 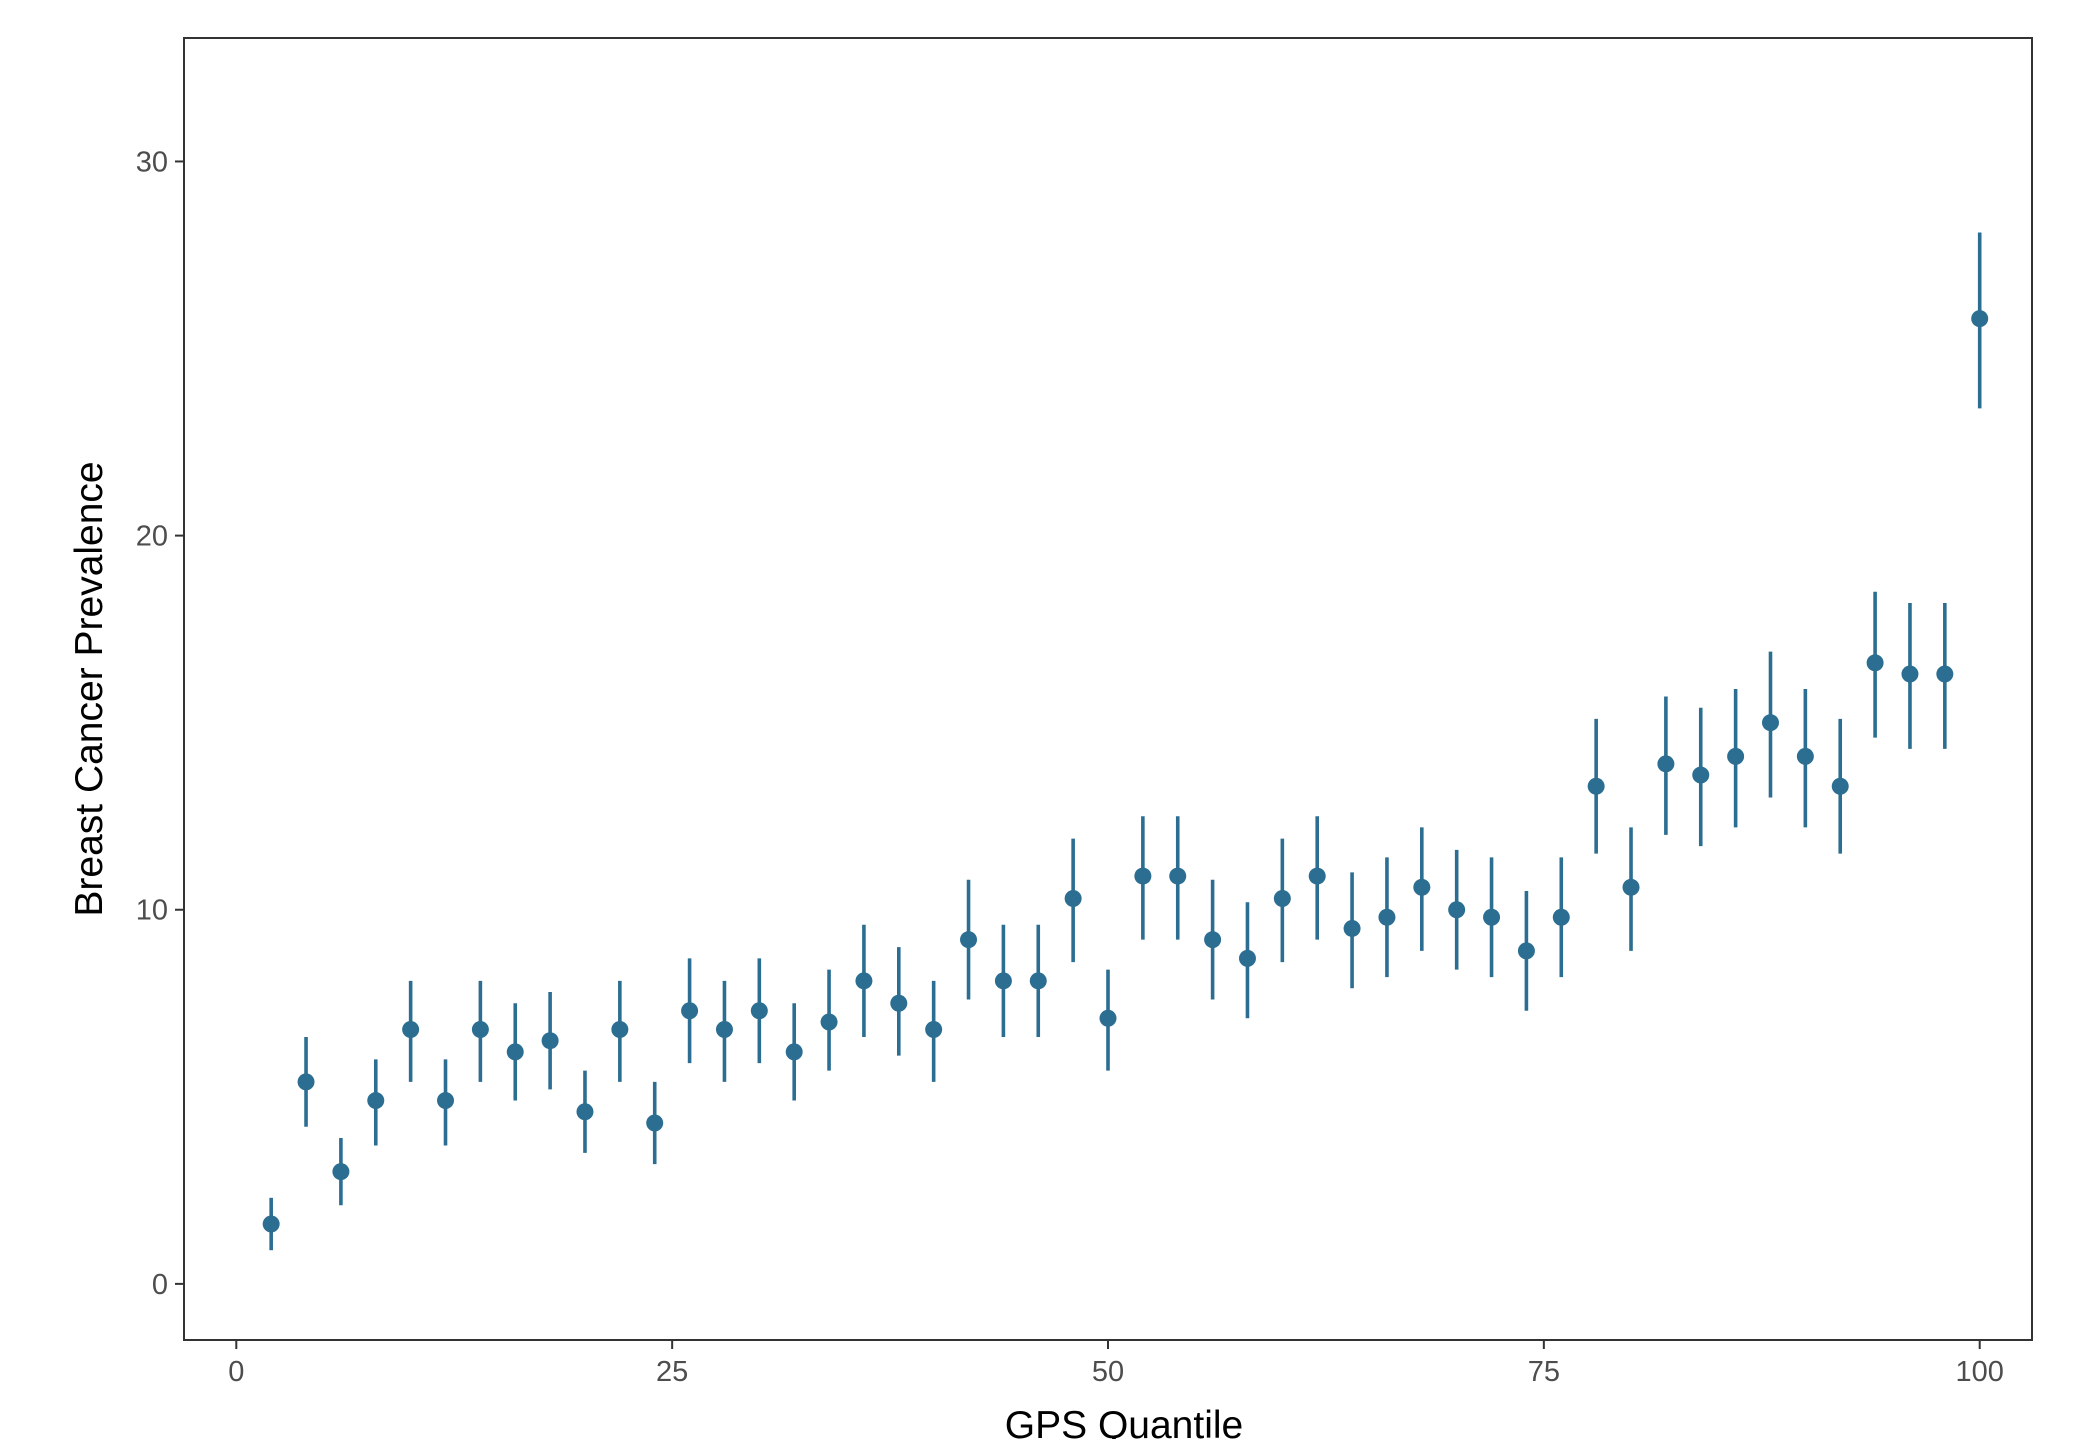 What do you see at coordinates (160, 723) in the screenshot?
I see `y-axis: 0 10 20 30` at bounding box center [160, 723].